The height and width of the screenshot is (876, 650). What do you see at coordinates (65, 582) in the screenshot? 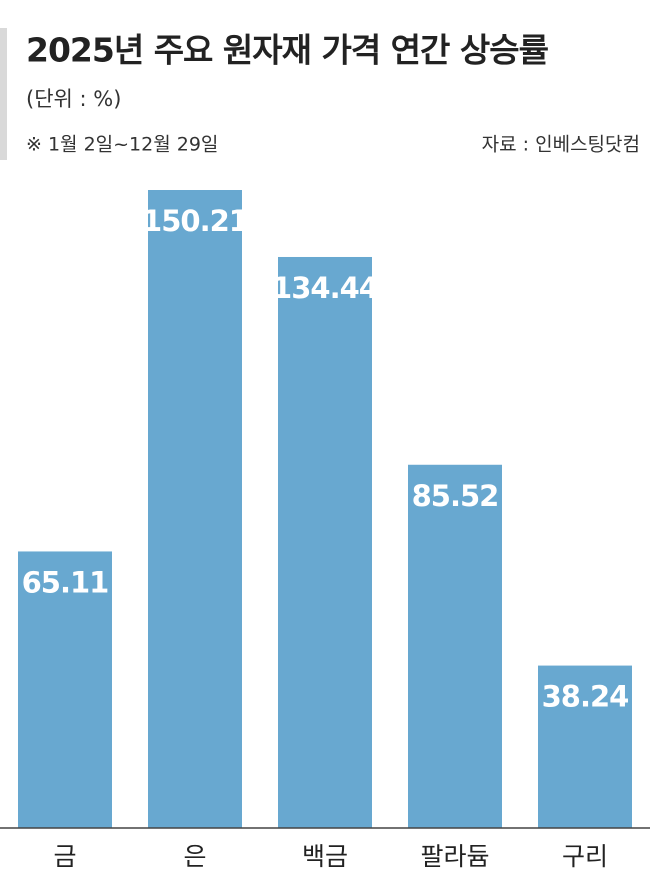
I see `value-label: 65.11` at bounding box center [65, 582].